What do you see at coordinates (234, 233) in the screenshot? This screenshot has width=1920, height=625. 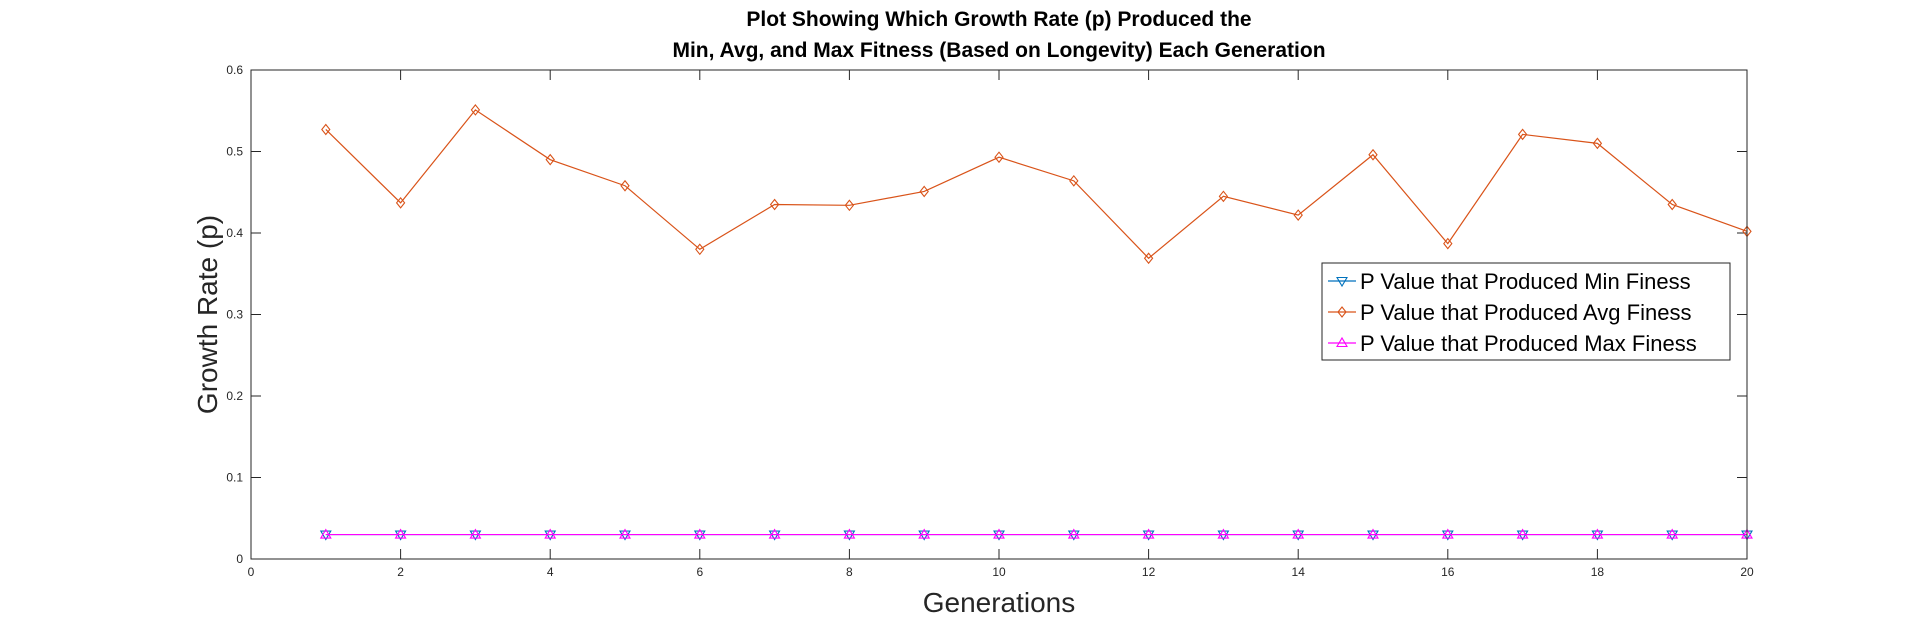 I see `y-tick-label: 0.4` at bounding box center [234, 233].